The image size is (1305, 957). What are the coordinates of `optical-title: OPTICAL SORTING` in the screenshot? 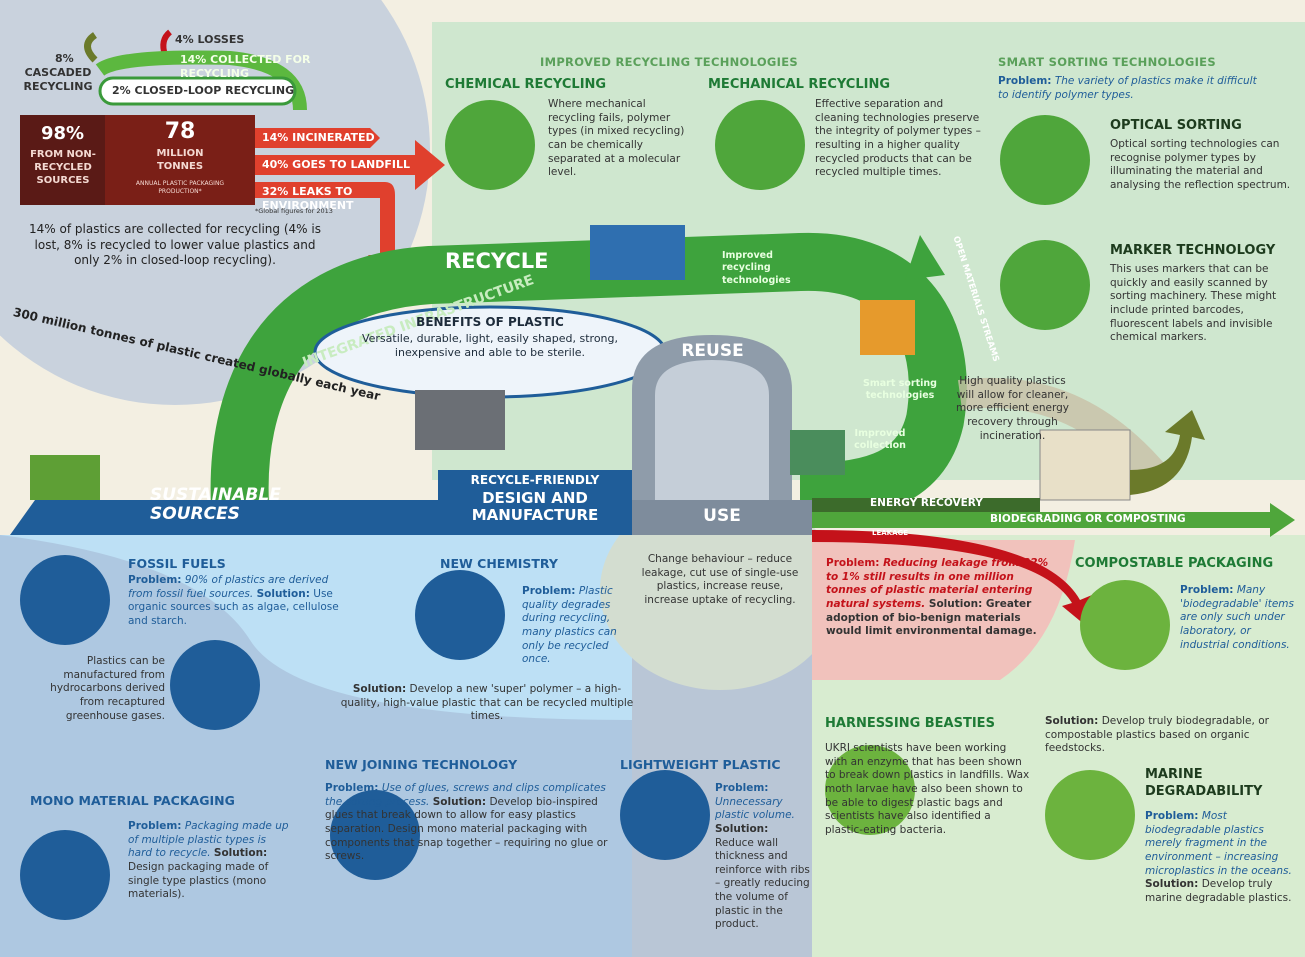 It's located at (1176, 125).